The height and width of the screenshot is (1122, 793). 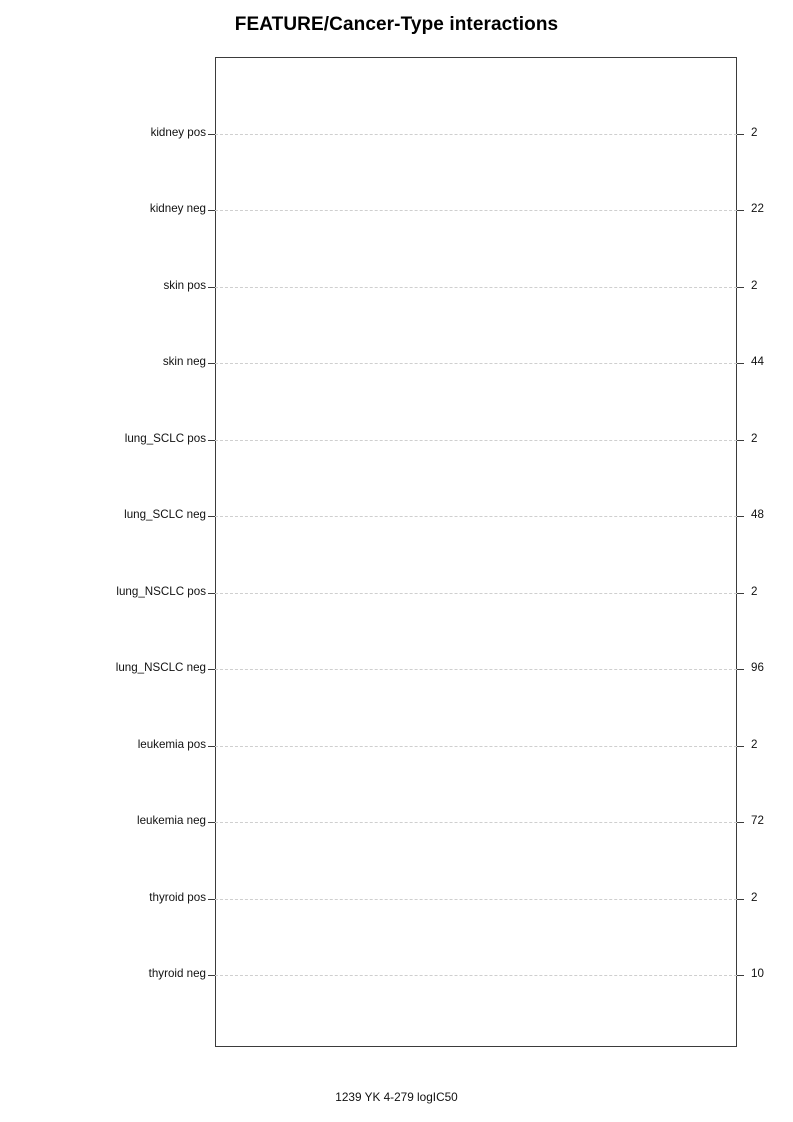 I want to click on sample-count: 96, so click(x=757, y=668).